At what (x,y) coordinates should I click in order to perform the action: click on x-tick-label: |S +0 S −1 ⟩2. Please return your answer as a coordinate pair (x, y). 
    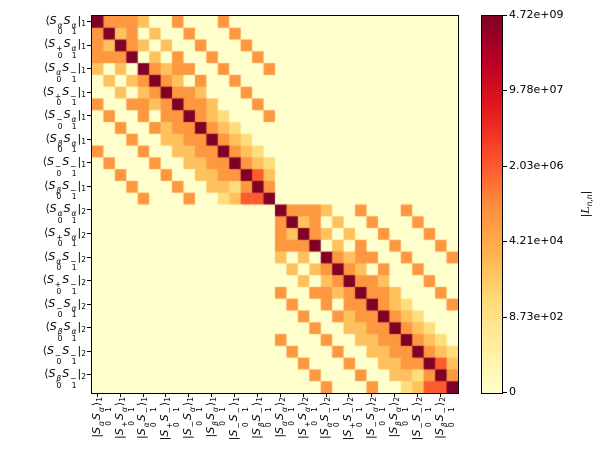
    Looking at the image, I should click on (352, 419).